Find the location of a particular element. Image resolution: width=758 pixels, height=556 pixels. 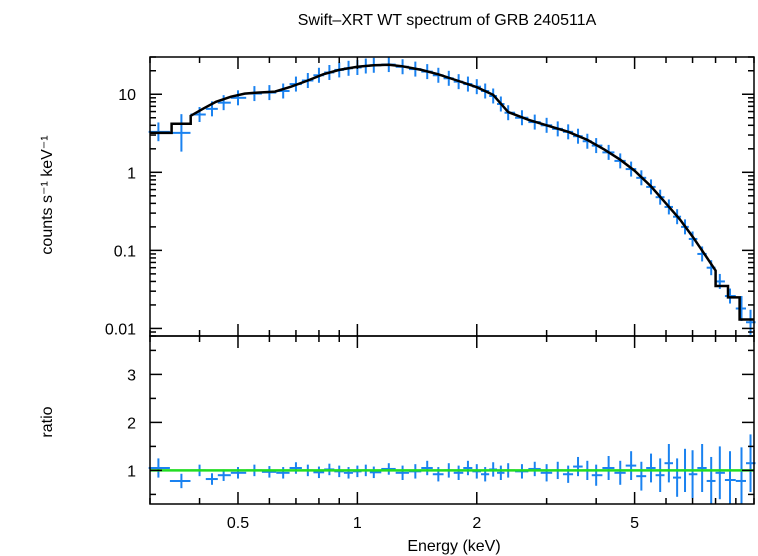

top-y-tick-label: 0.01 is located at coordinates (120, 329).